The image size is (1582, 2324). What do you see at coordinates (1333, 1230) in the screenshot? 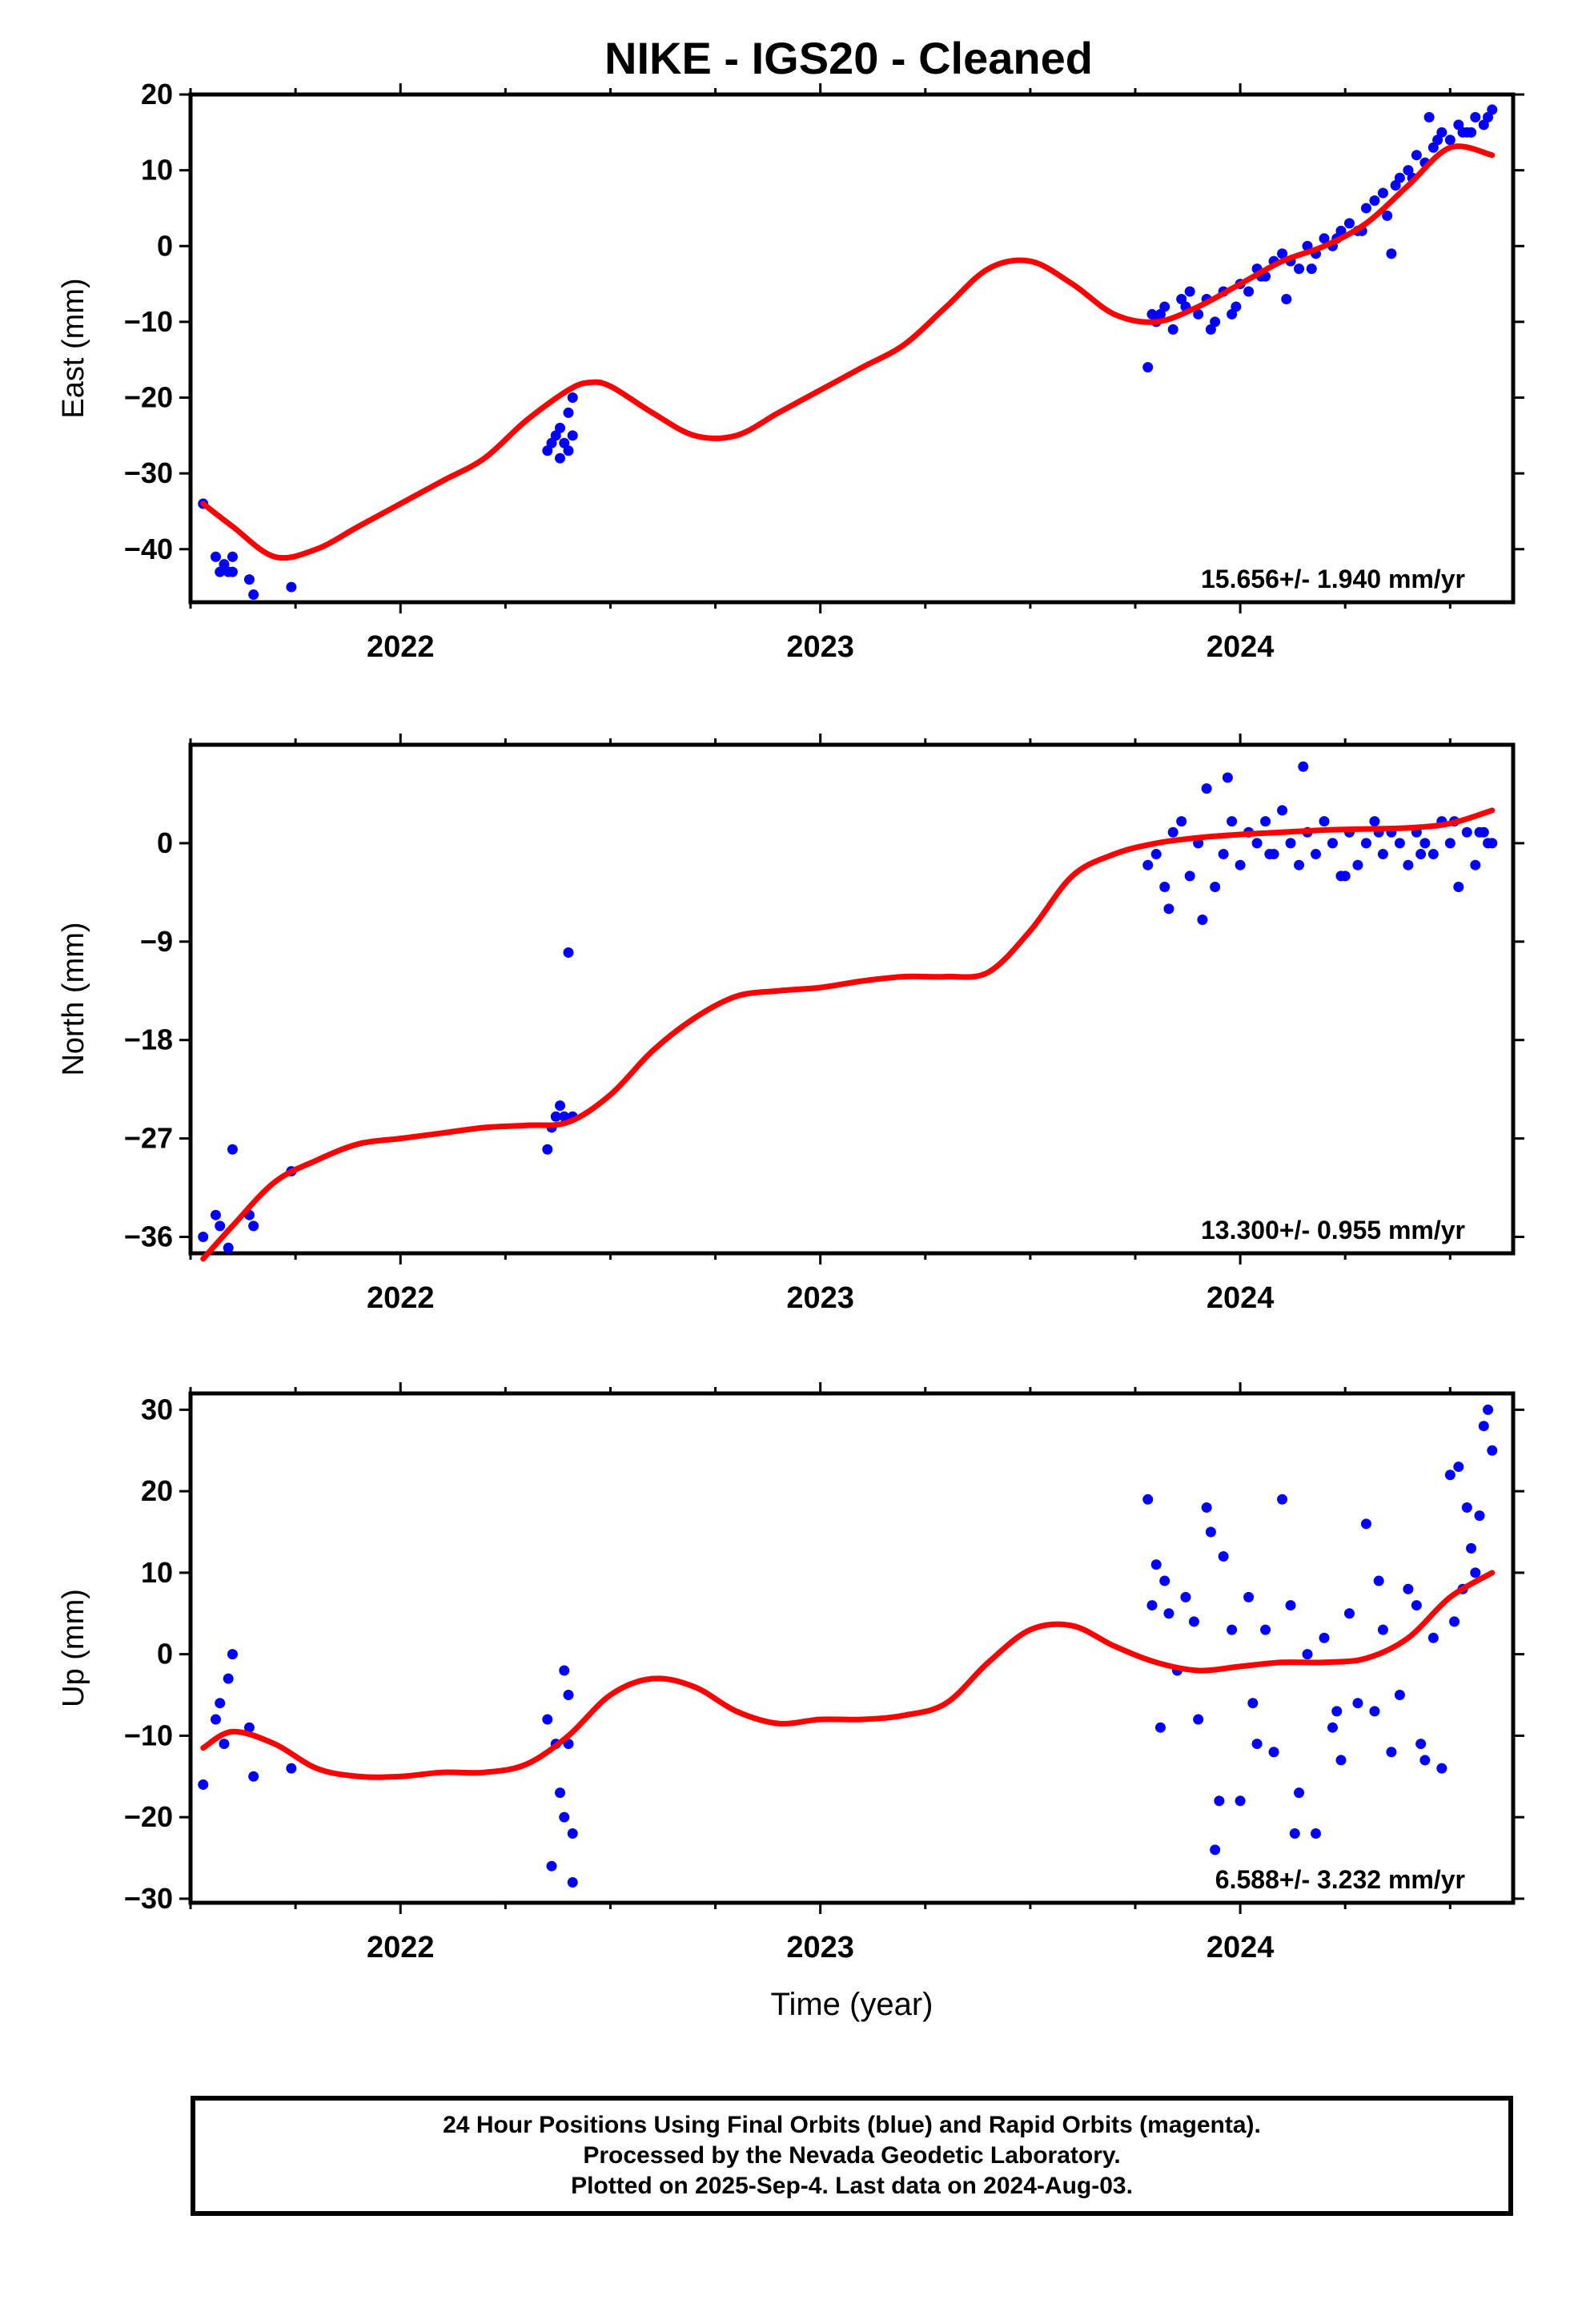
I see `panel-2-rate-label: 13.300+/- 0.955 mm/yr` at bounding box center [1333, 1230].